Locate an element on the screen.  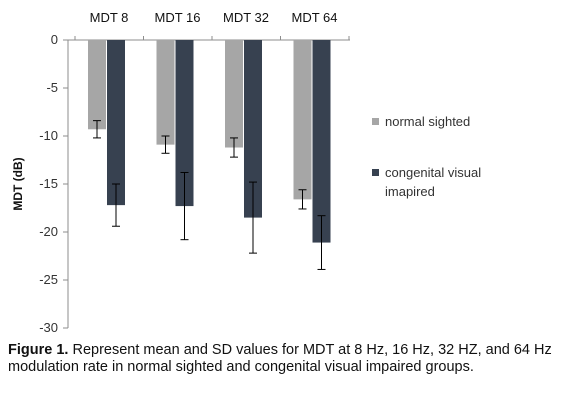
legend-label-normal-sighted: normal sighted is located at coordinates (427, 121).